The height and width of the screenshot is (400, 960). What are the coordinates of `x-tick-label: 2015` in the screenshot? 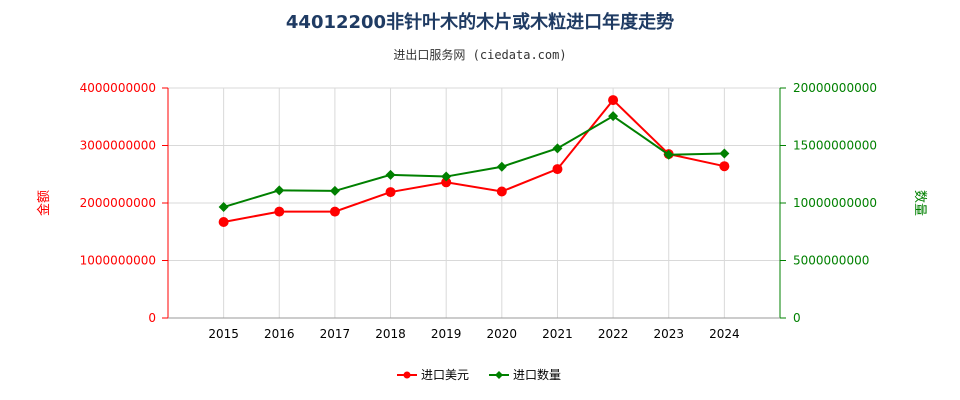 It's located at (223, 334).